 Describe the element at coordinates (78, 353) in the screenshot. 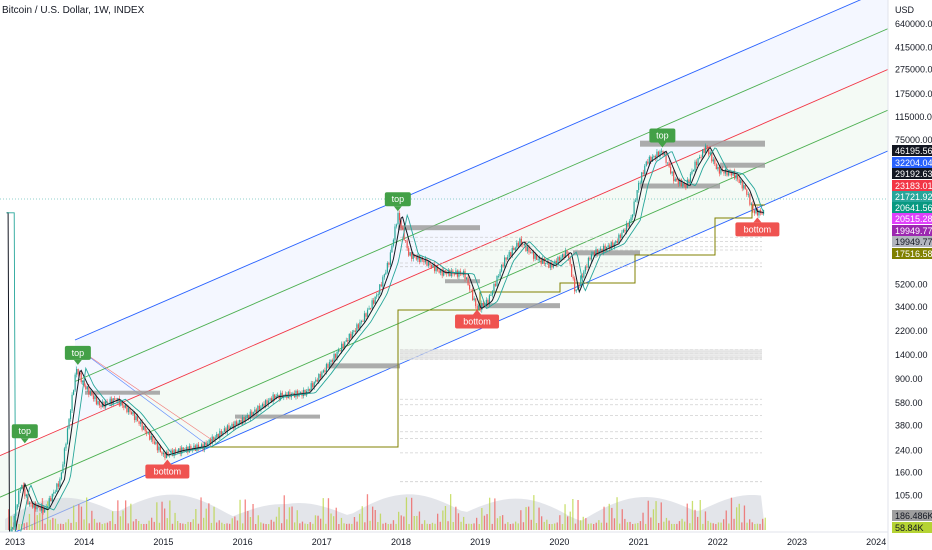

I see `annotation-text: top` at that location.